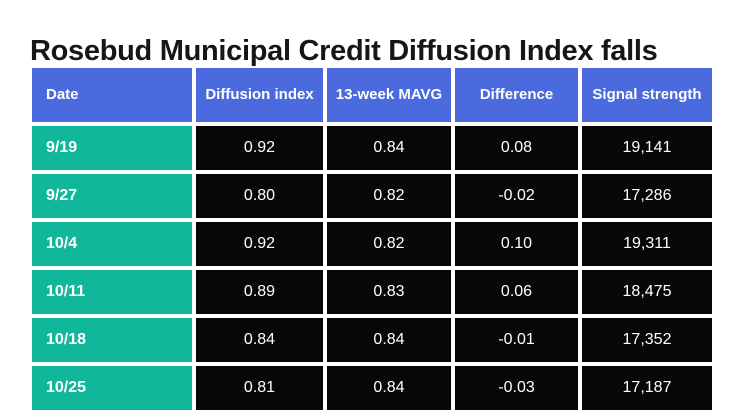 This screenshot has width=740, height=416. What do you see at coordinates (647, 340) in the screenshot?
I see `cell-signal-strength: 17,352` at bounding box center [647, 340].